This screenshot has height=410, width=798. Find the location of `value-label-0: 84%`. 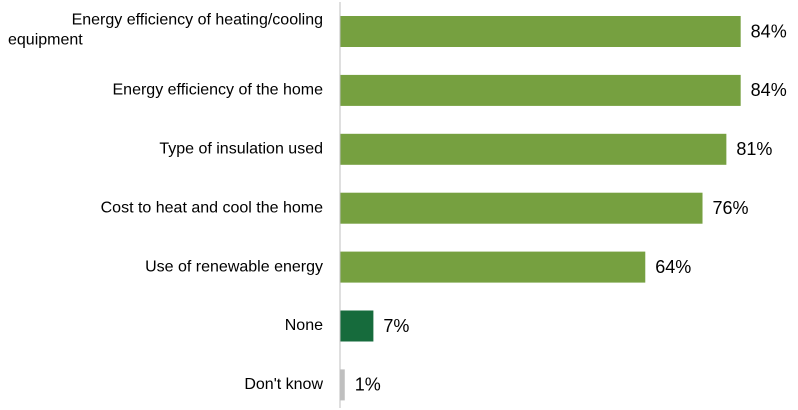

value-label-0: 84% is located at coordinates (769, 31).